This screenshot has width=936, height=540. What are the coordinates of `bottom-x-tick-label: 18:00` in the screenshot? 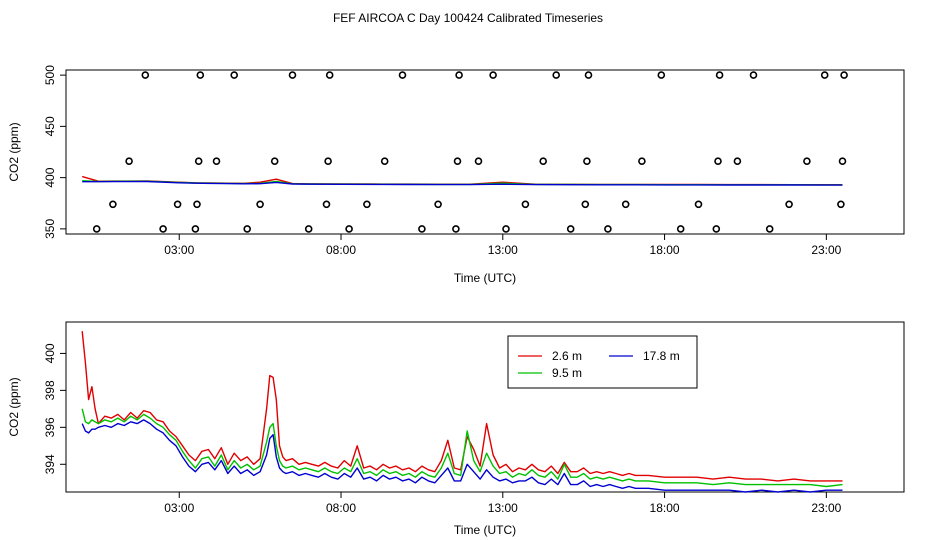 It's located at (665, 508).